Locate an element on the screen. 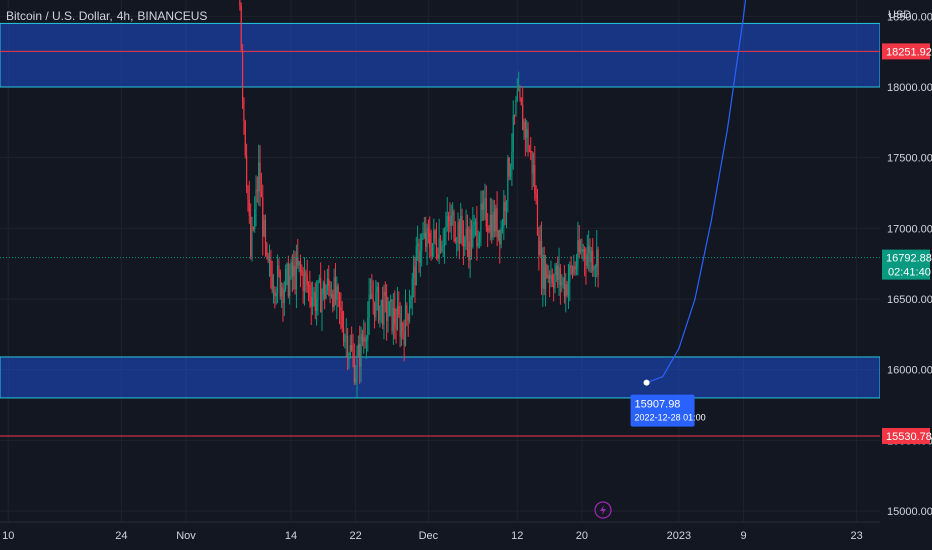 This screenshot has height=550, width=932. price-badge-label: 18251.92 is located at coordinates (909, 52).